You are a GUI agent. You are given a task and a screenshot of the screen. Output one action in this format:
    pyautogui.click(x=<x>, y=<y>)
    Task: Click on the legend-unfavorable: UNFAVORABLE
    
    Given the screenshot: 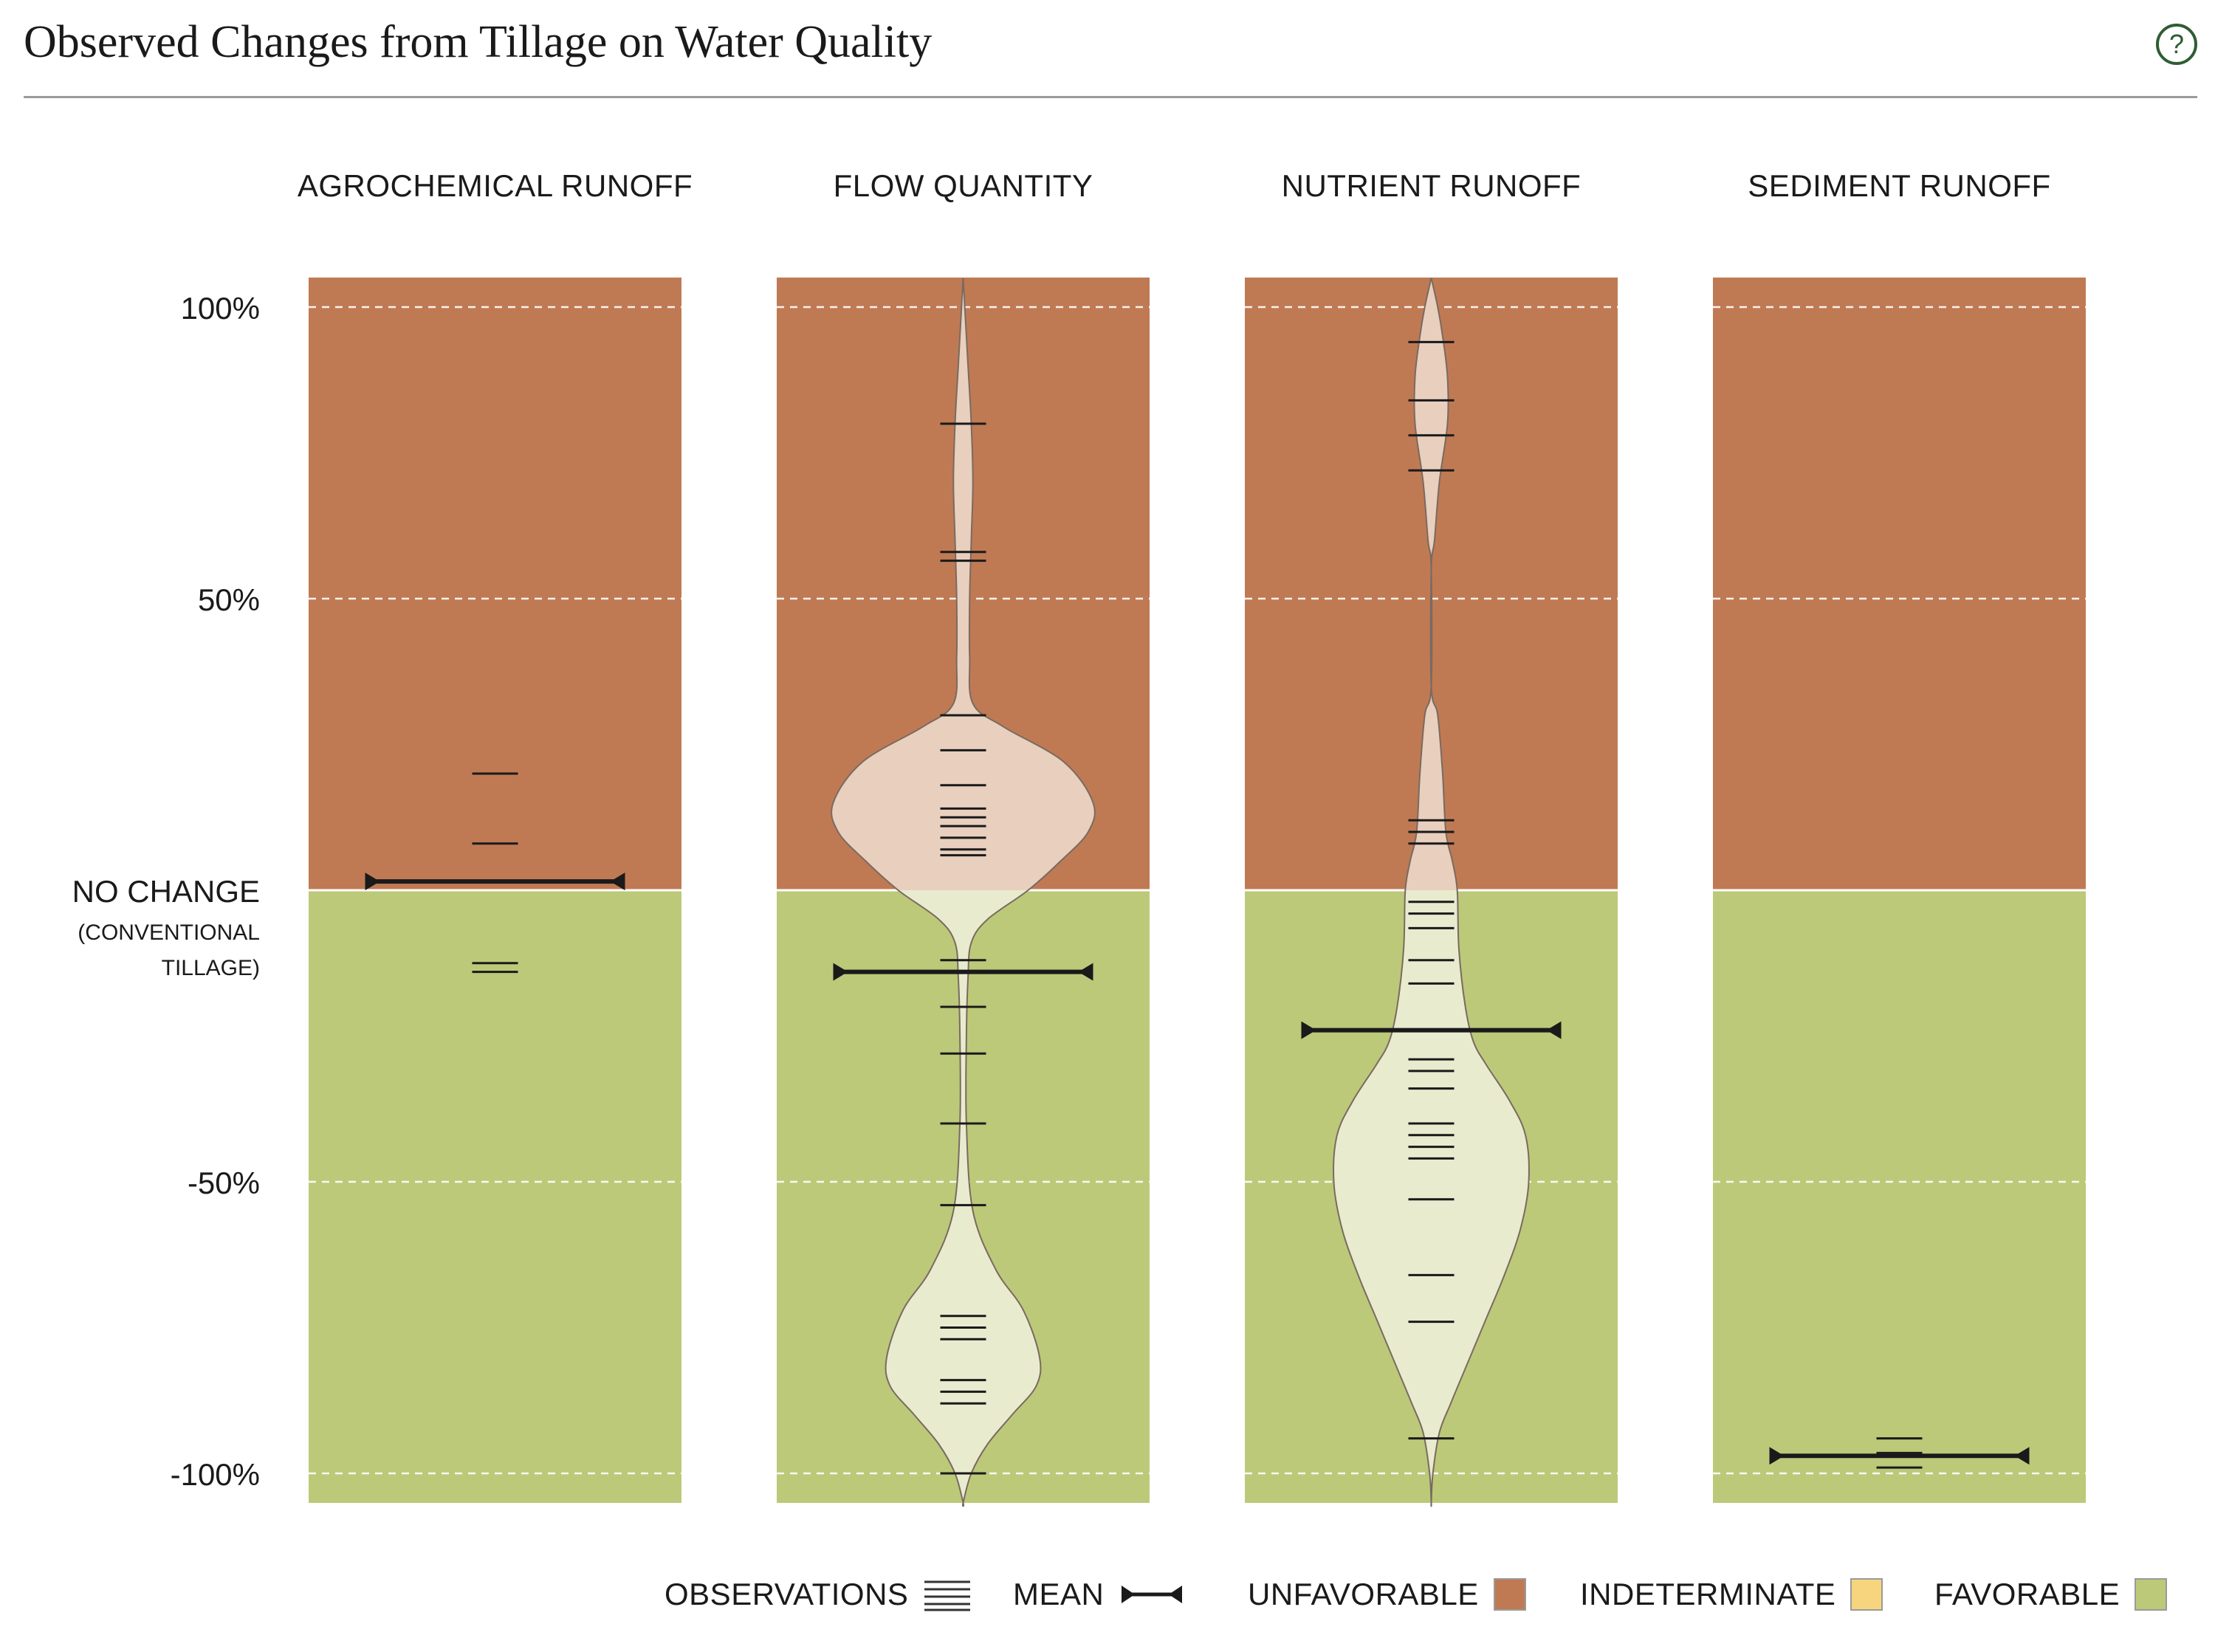 What is the action you would take?
    pyautogui.click(x=1387, y=1595)
    